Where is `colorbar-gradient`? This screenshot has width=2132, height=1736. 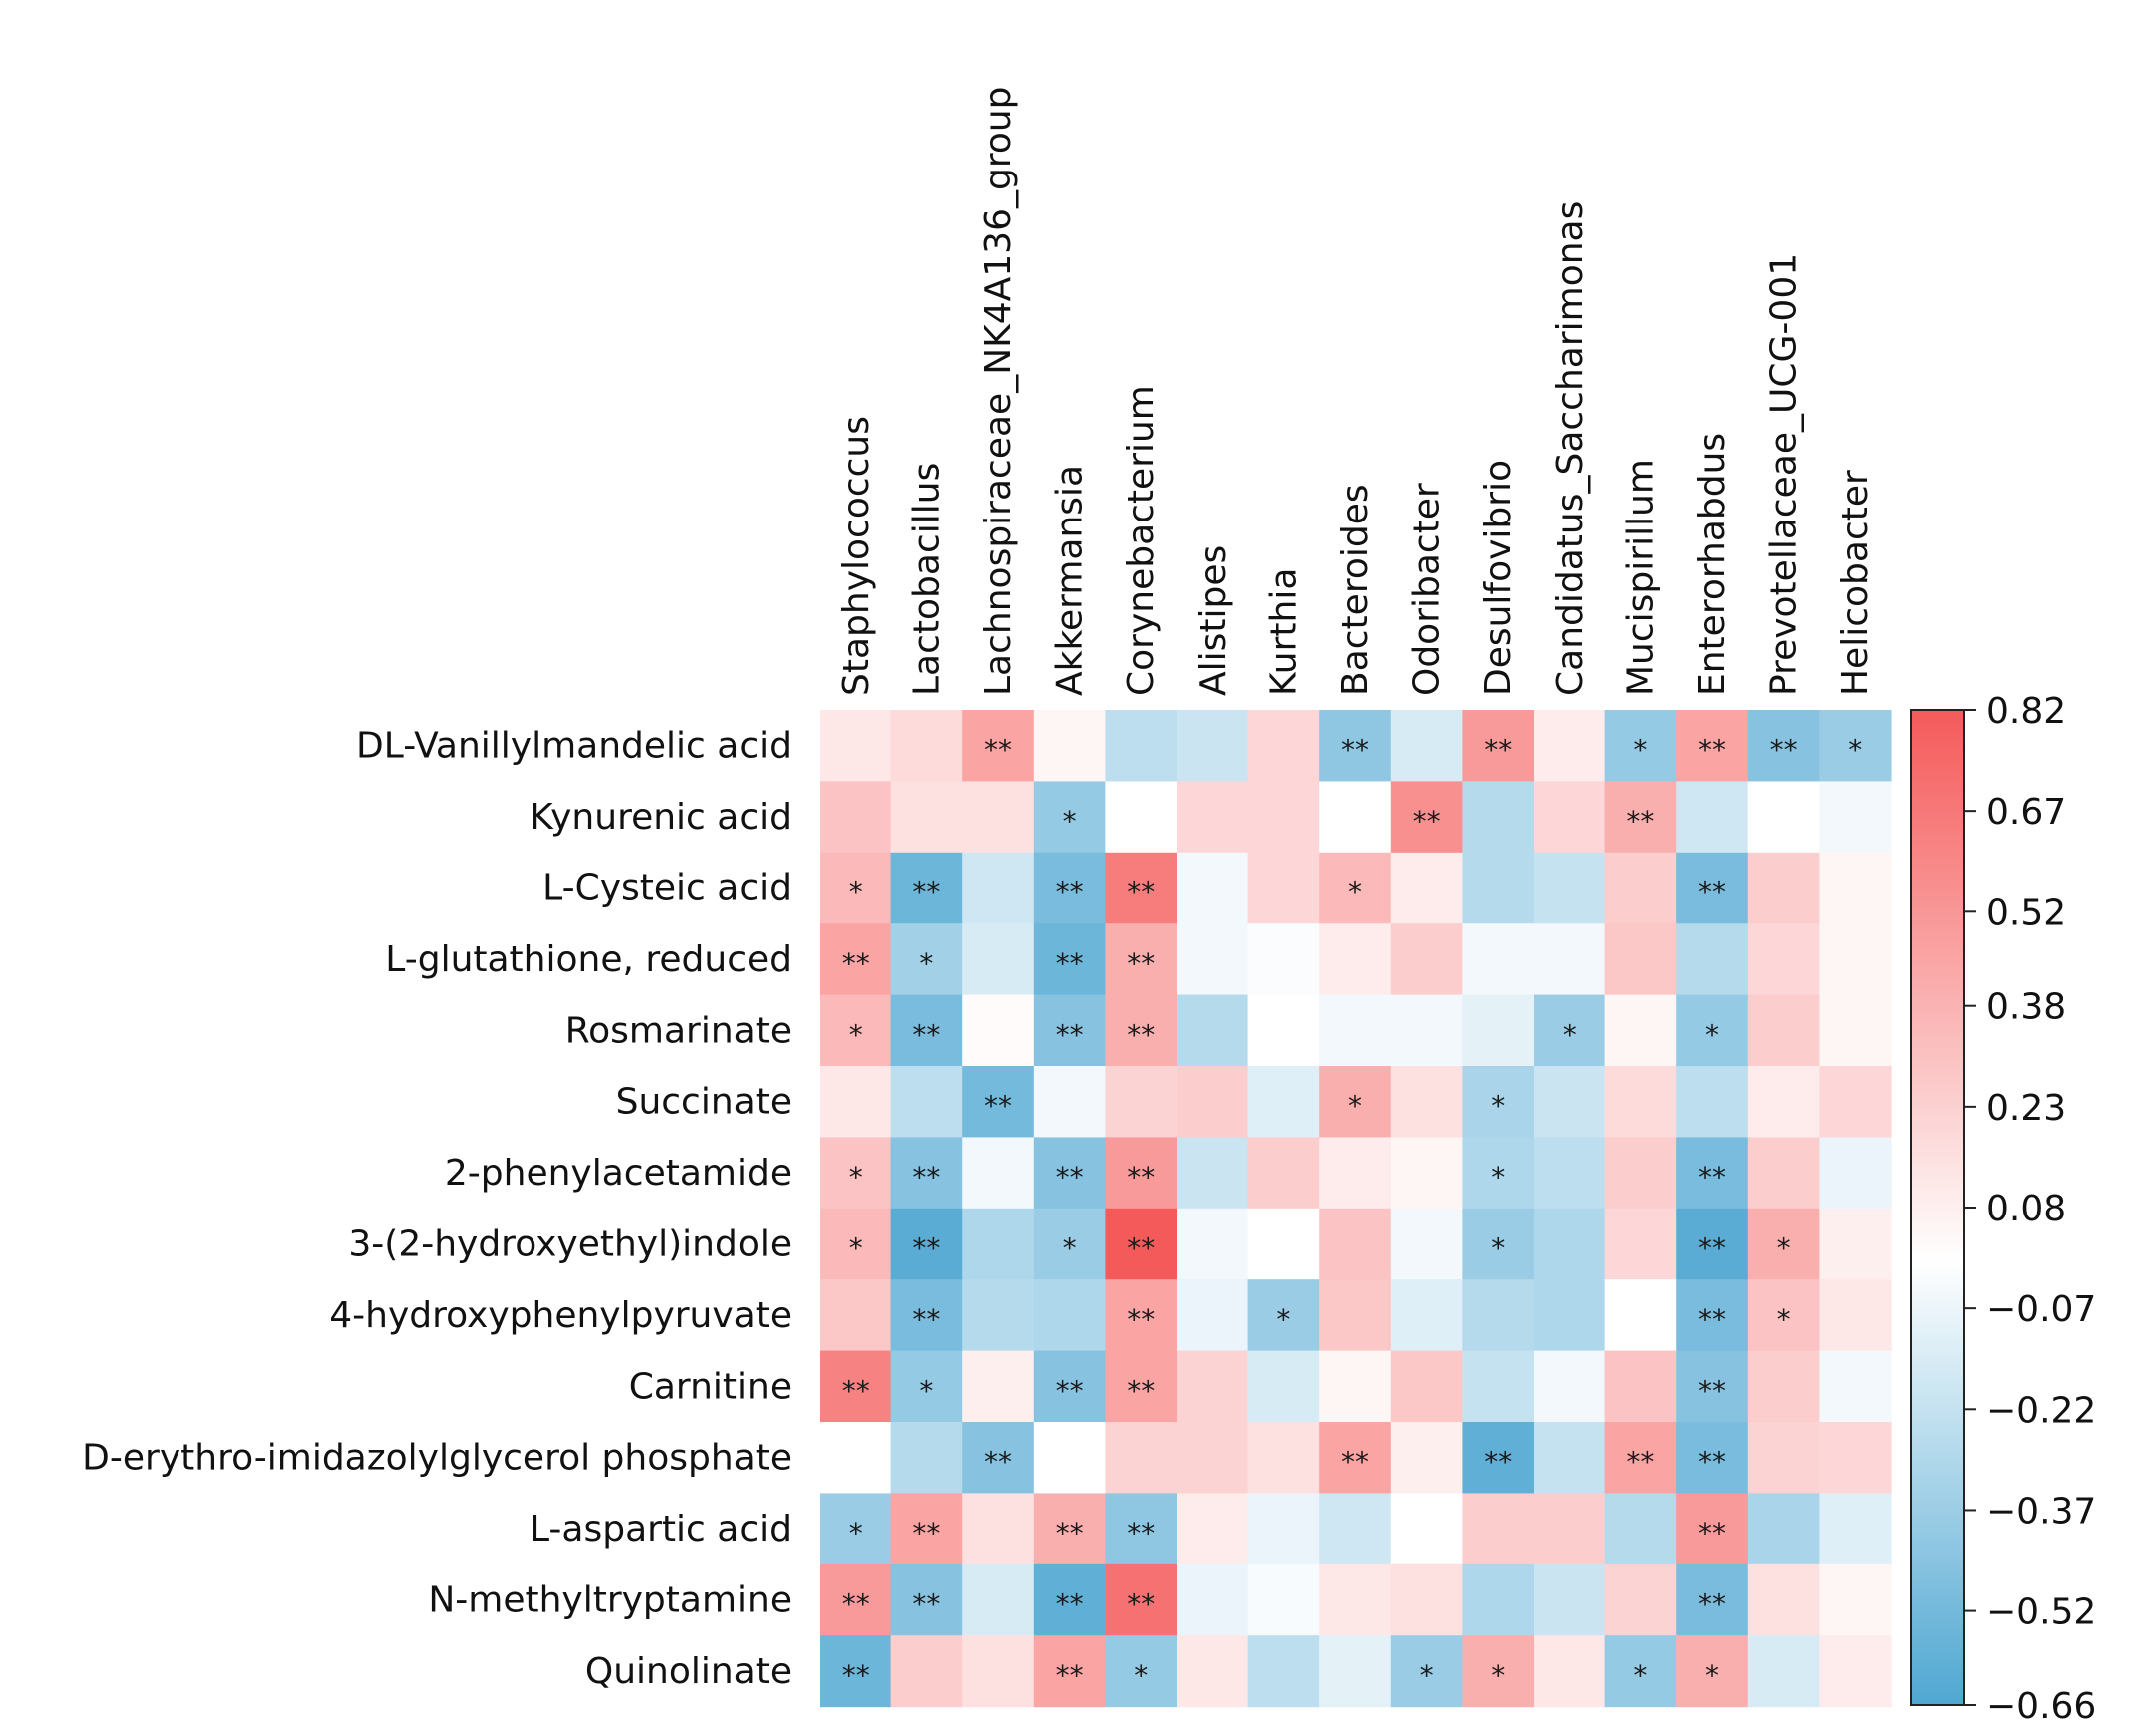
colorbar-gradient is located at coordinates (1937, 1207).